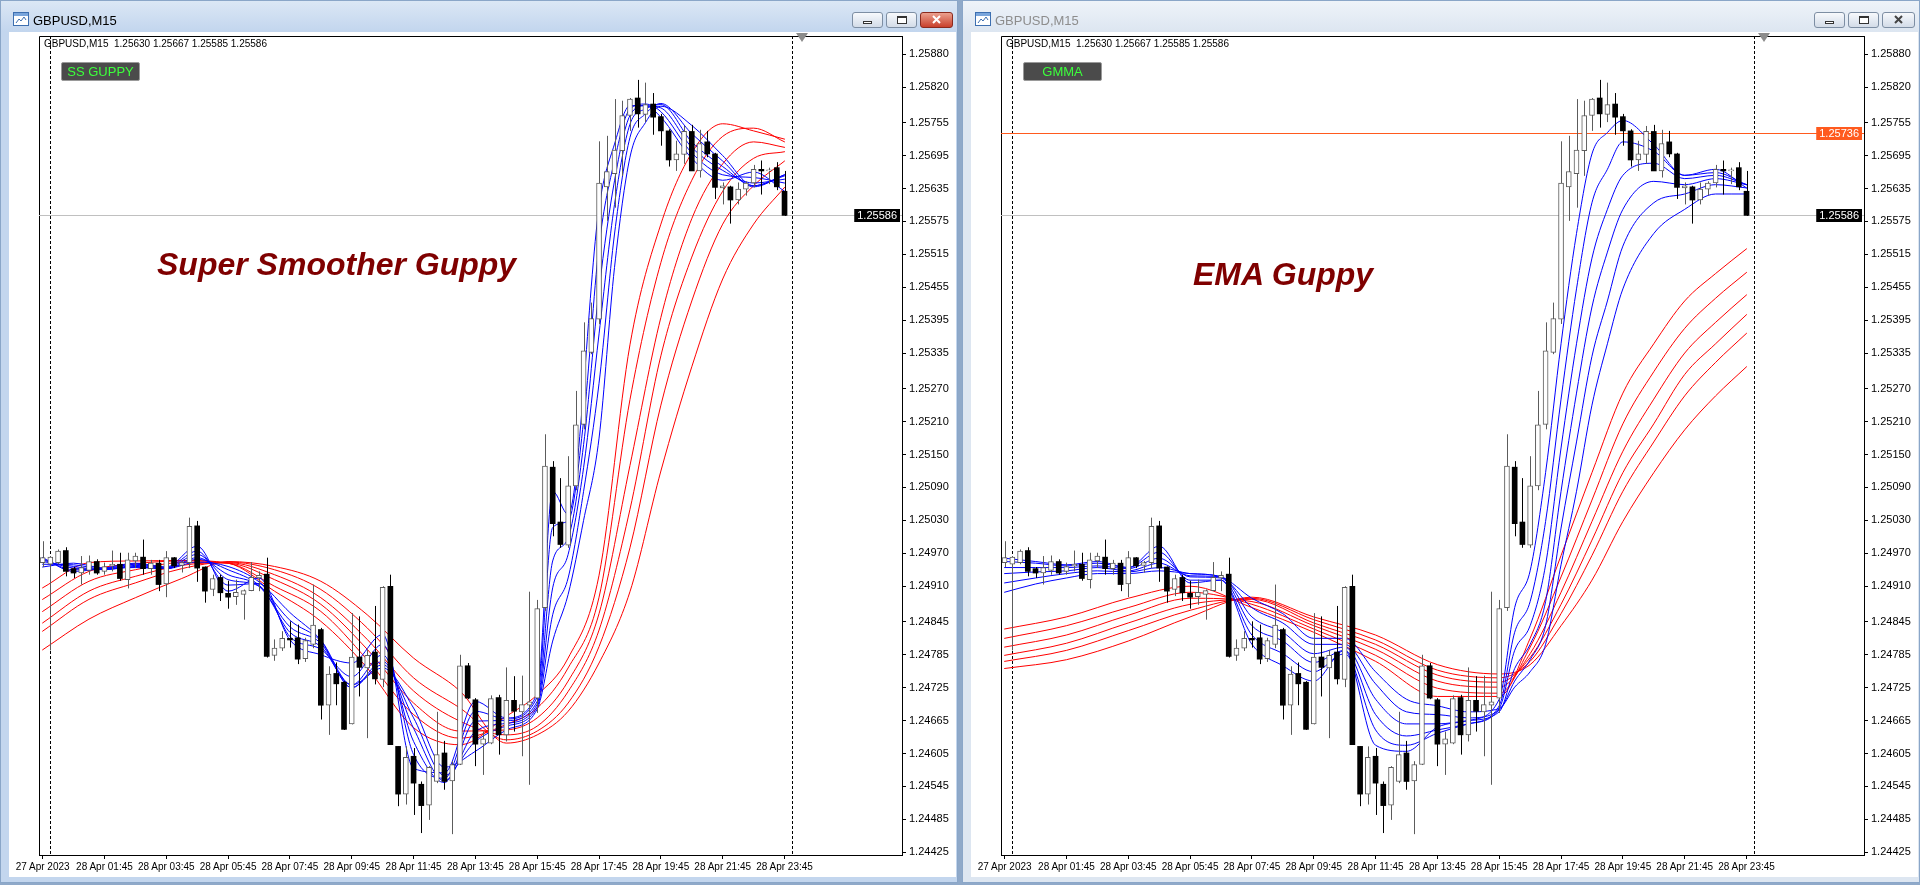 This screenshot has width=1920, height=885. Describe the element at coordinates (1839, 133) in the screenshot. I see `ref-line-label: 1.25736` at that location.